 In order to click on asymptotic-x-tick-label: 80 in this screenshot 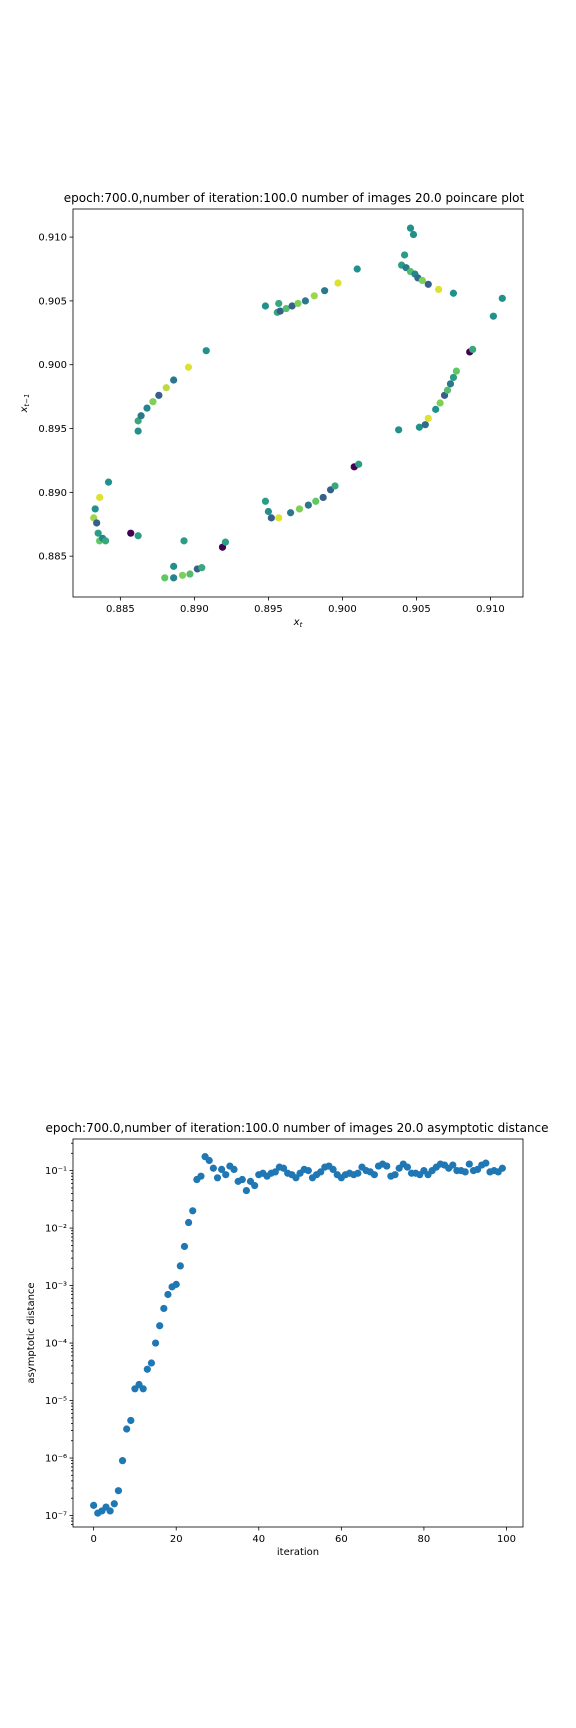, I will do `click(424, 1539)`.